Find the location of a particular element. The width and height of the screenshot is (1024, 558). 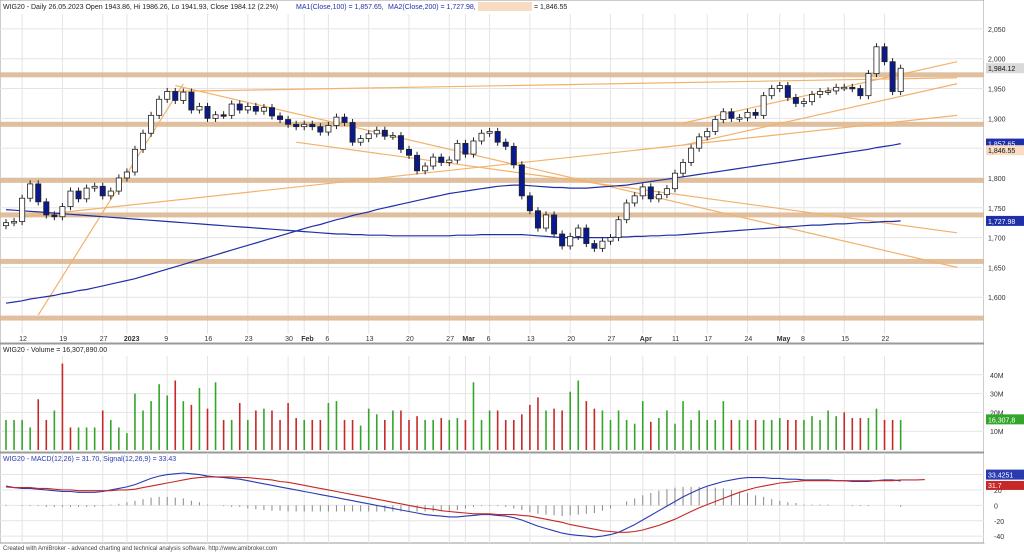

date-tick-label: 8 is located at coordinates (803, 339).